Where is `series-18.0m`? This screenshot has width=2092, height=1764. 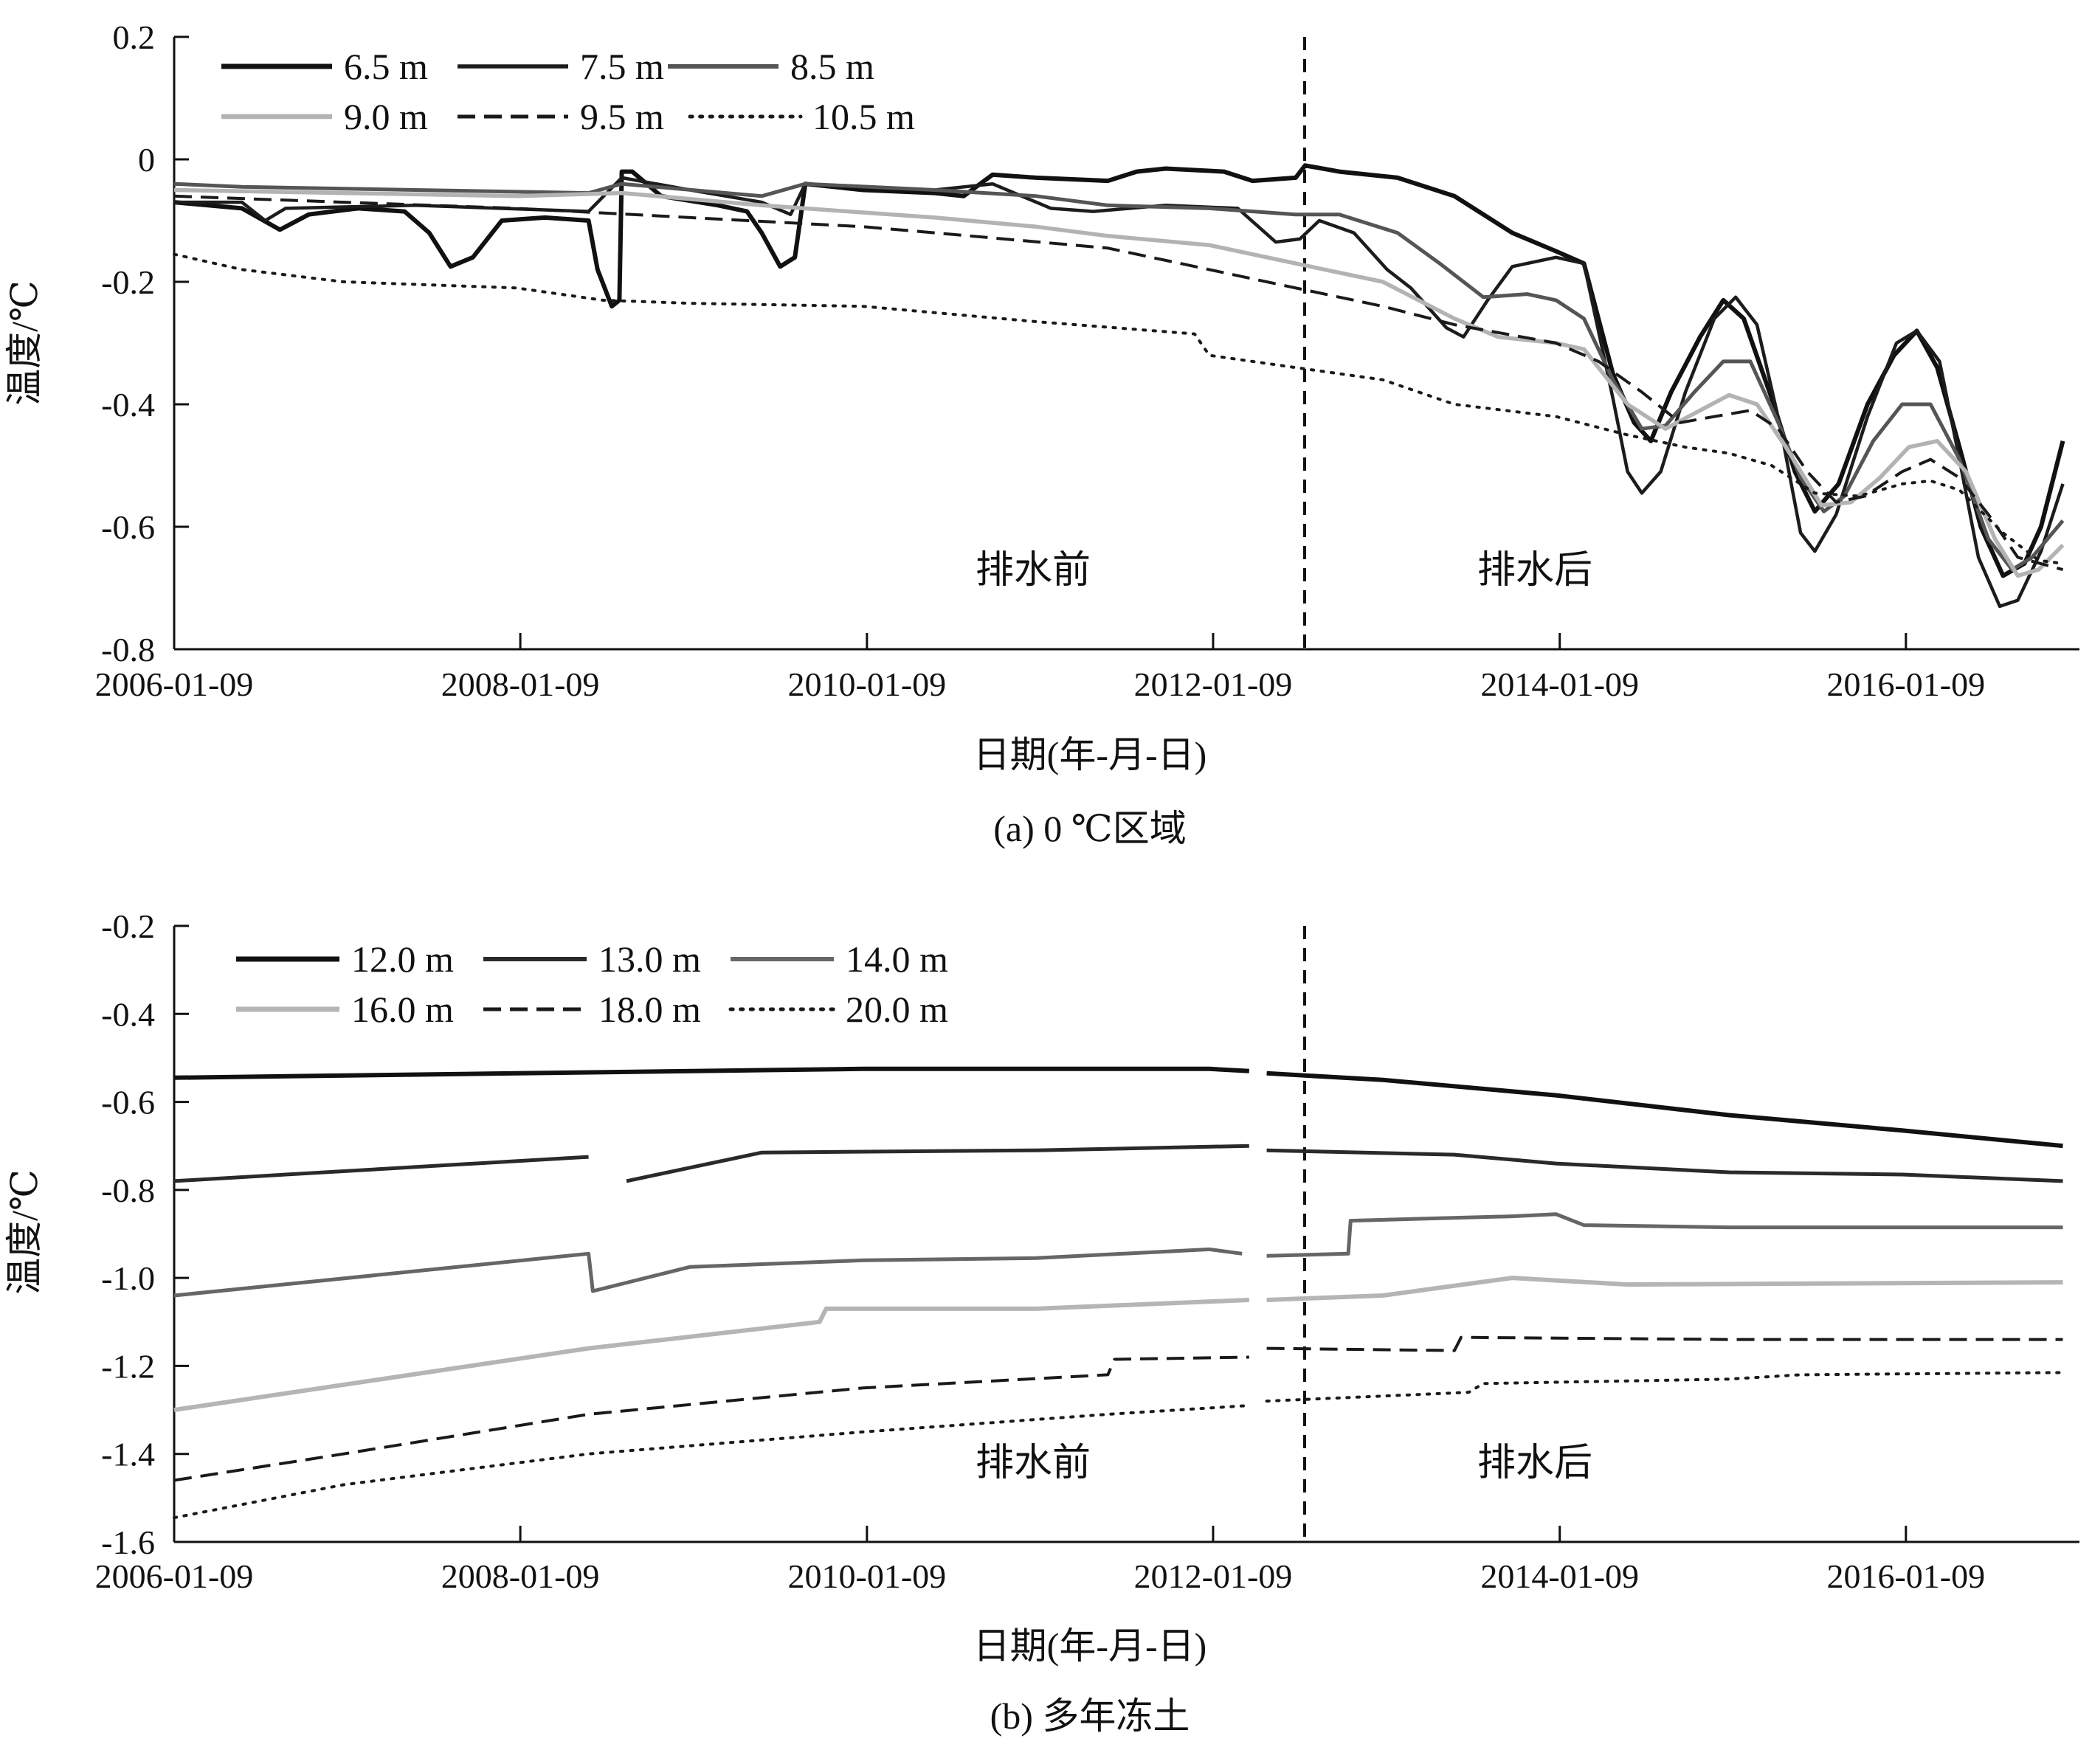 series-18.0m is located at coordinates (1118, 1408).